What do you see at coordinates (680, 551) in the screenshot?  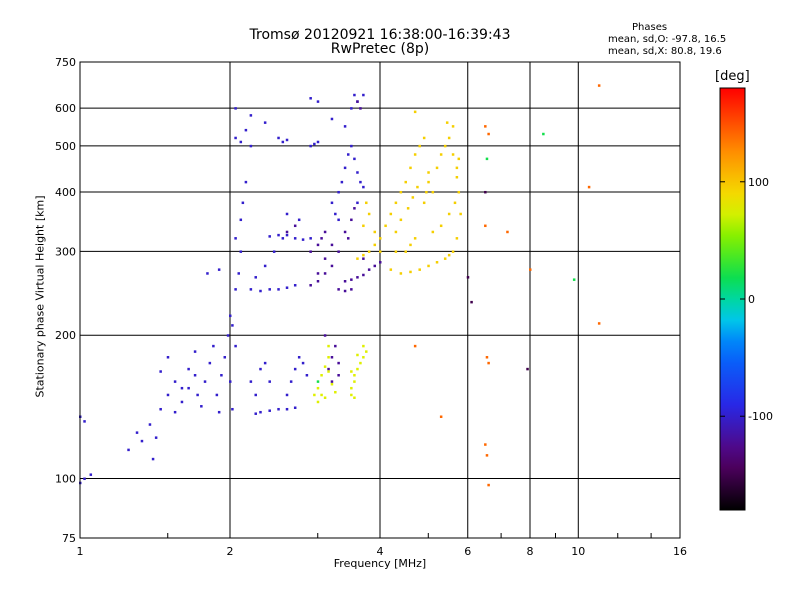 I see `x-tick-label: 16` at bounding box center [680, 551].